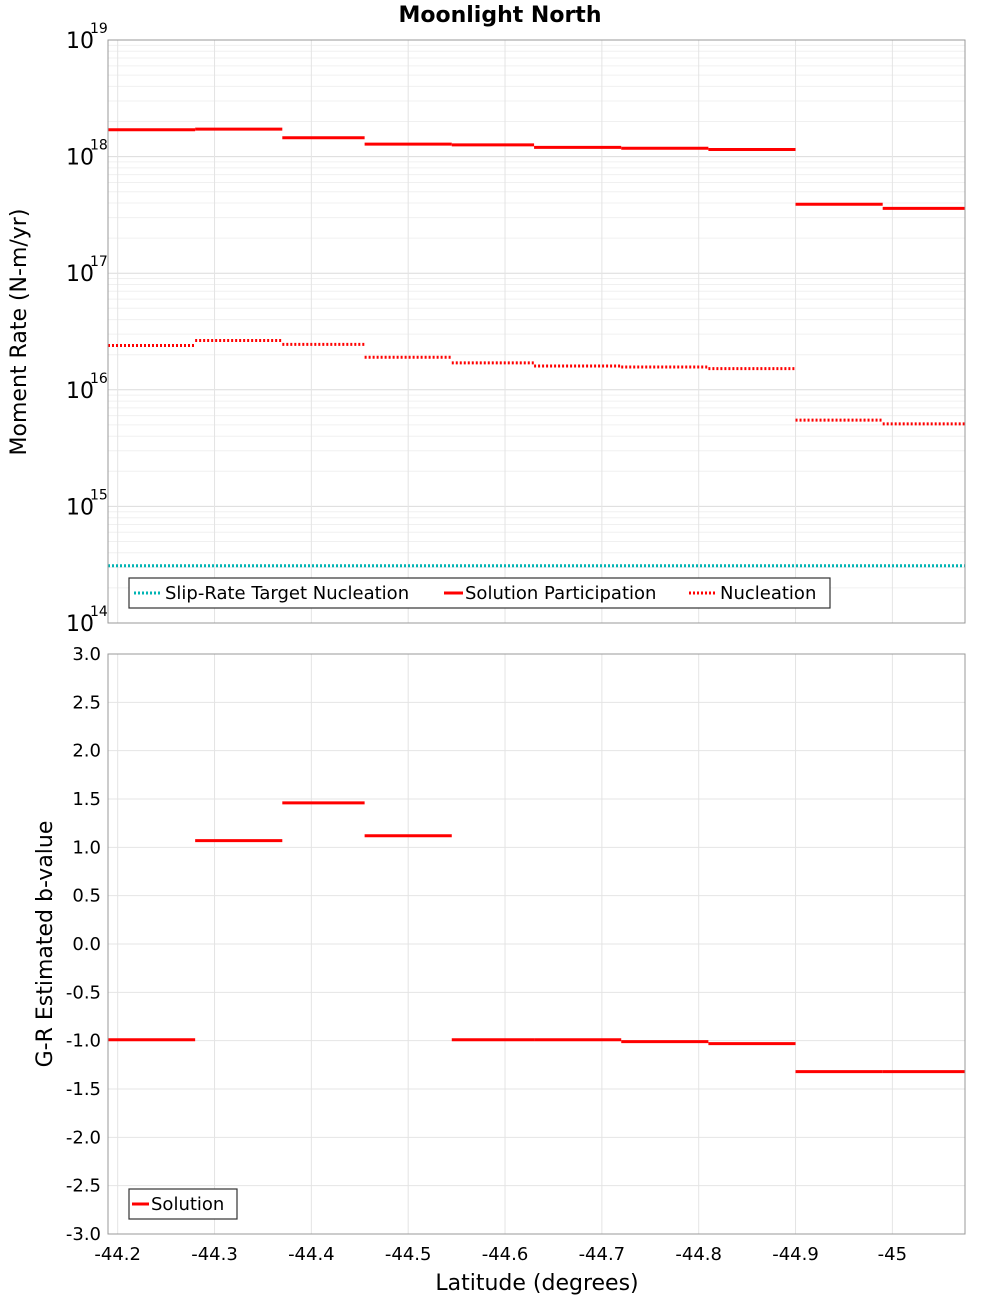 The image size is (1000, 1300). I want to click on legend-label-solution-participation: Solution Participation, so click(560, 593).